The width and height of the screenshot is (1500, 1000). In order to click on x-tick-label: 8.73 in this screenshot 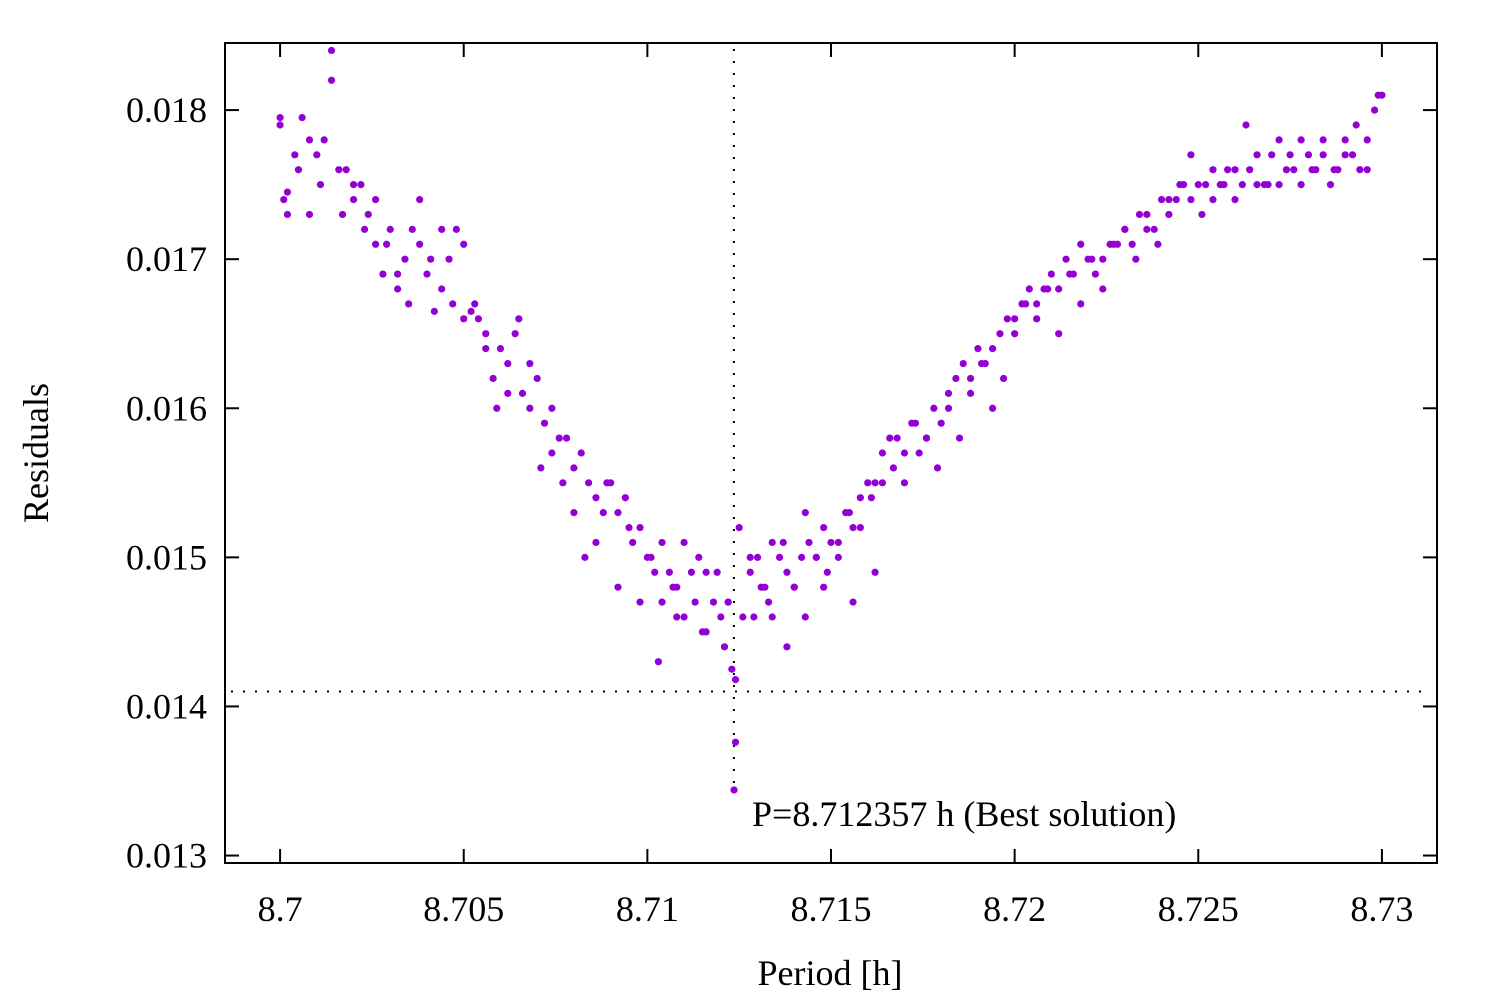, I will do `click(1381, 909)`.